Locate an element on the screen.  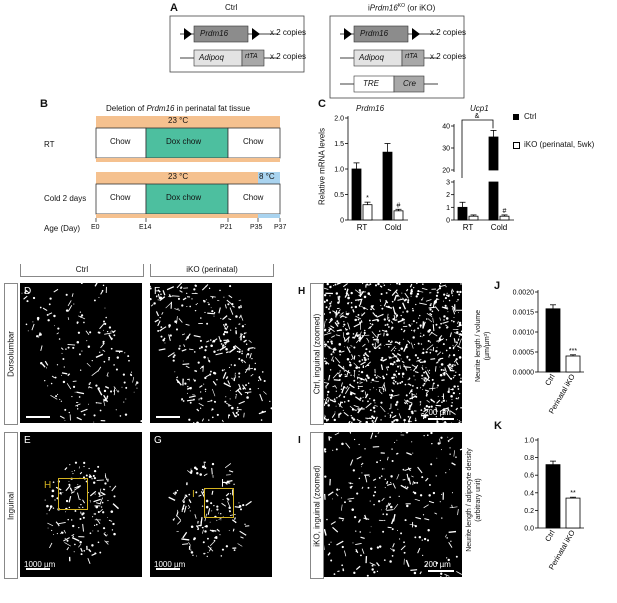
ucp1-tick-label: 30 is located at coordinates (446, 149).